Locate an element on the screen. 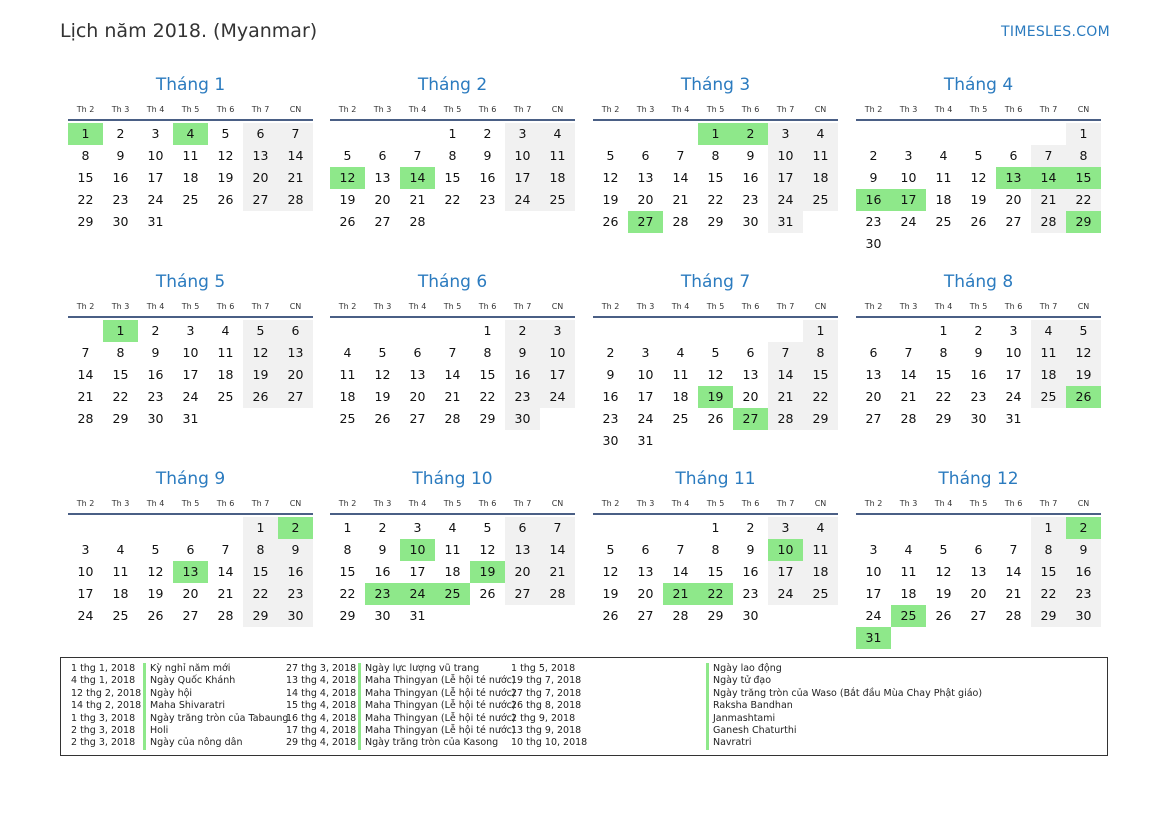 Image resolution: width=1169 pixels, height=827 pixels. holiday-day-cell: 1 is located at coordinates (85, 134).